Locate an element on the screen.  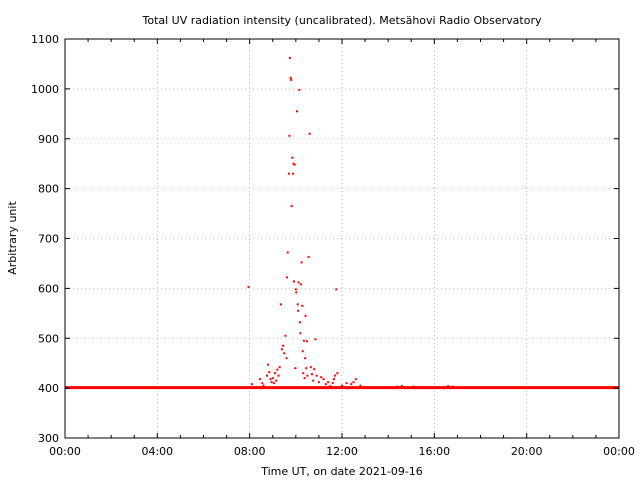
x-tick-label: 12:00 is located at coordinates (342, 451).